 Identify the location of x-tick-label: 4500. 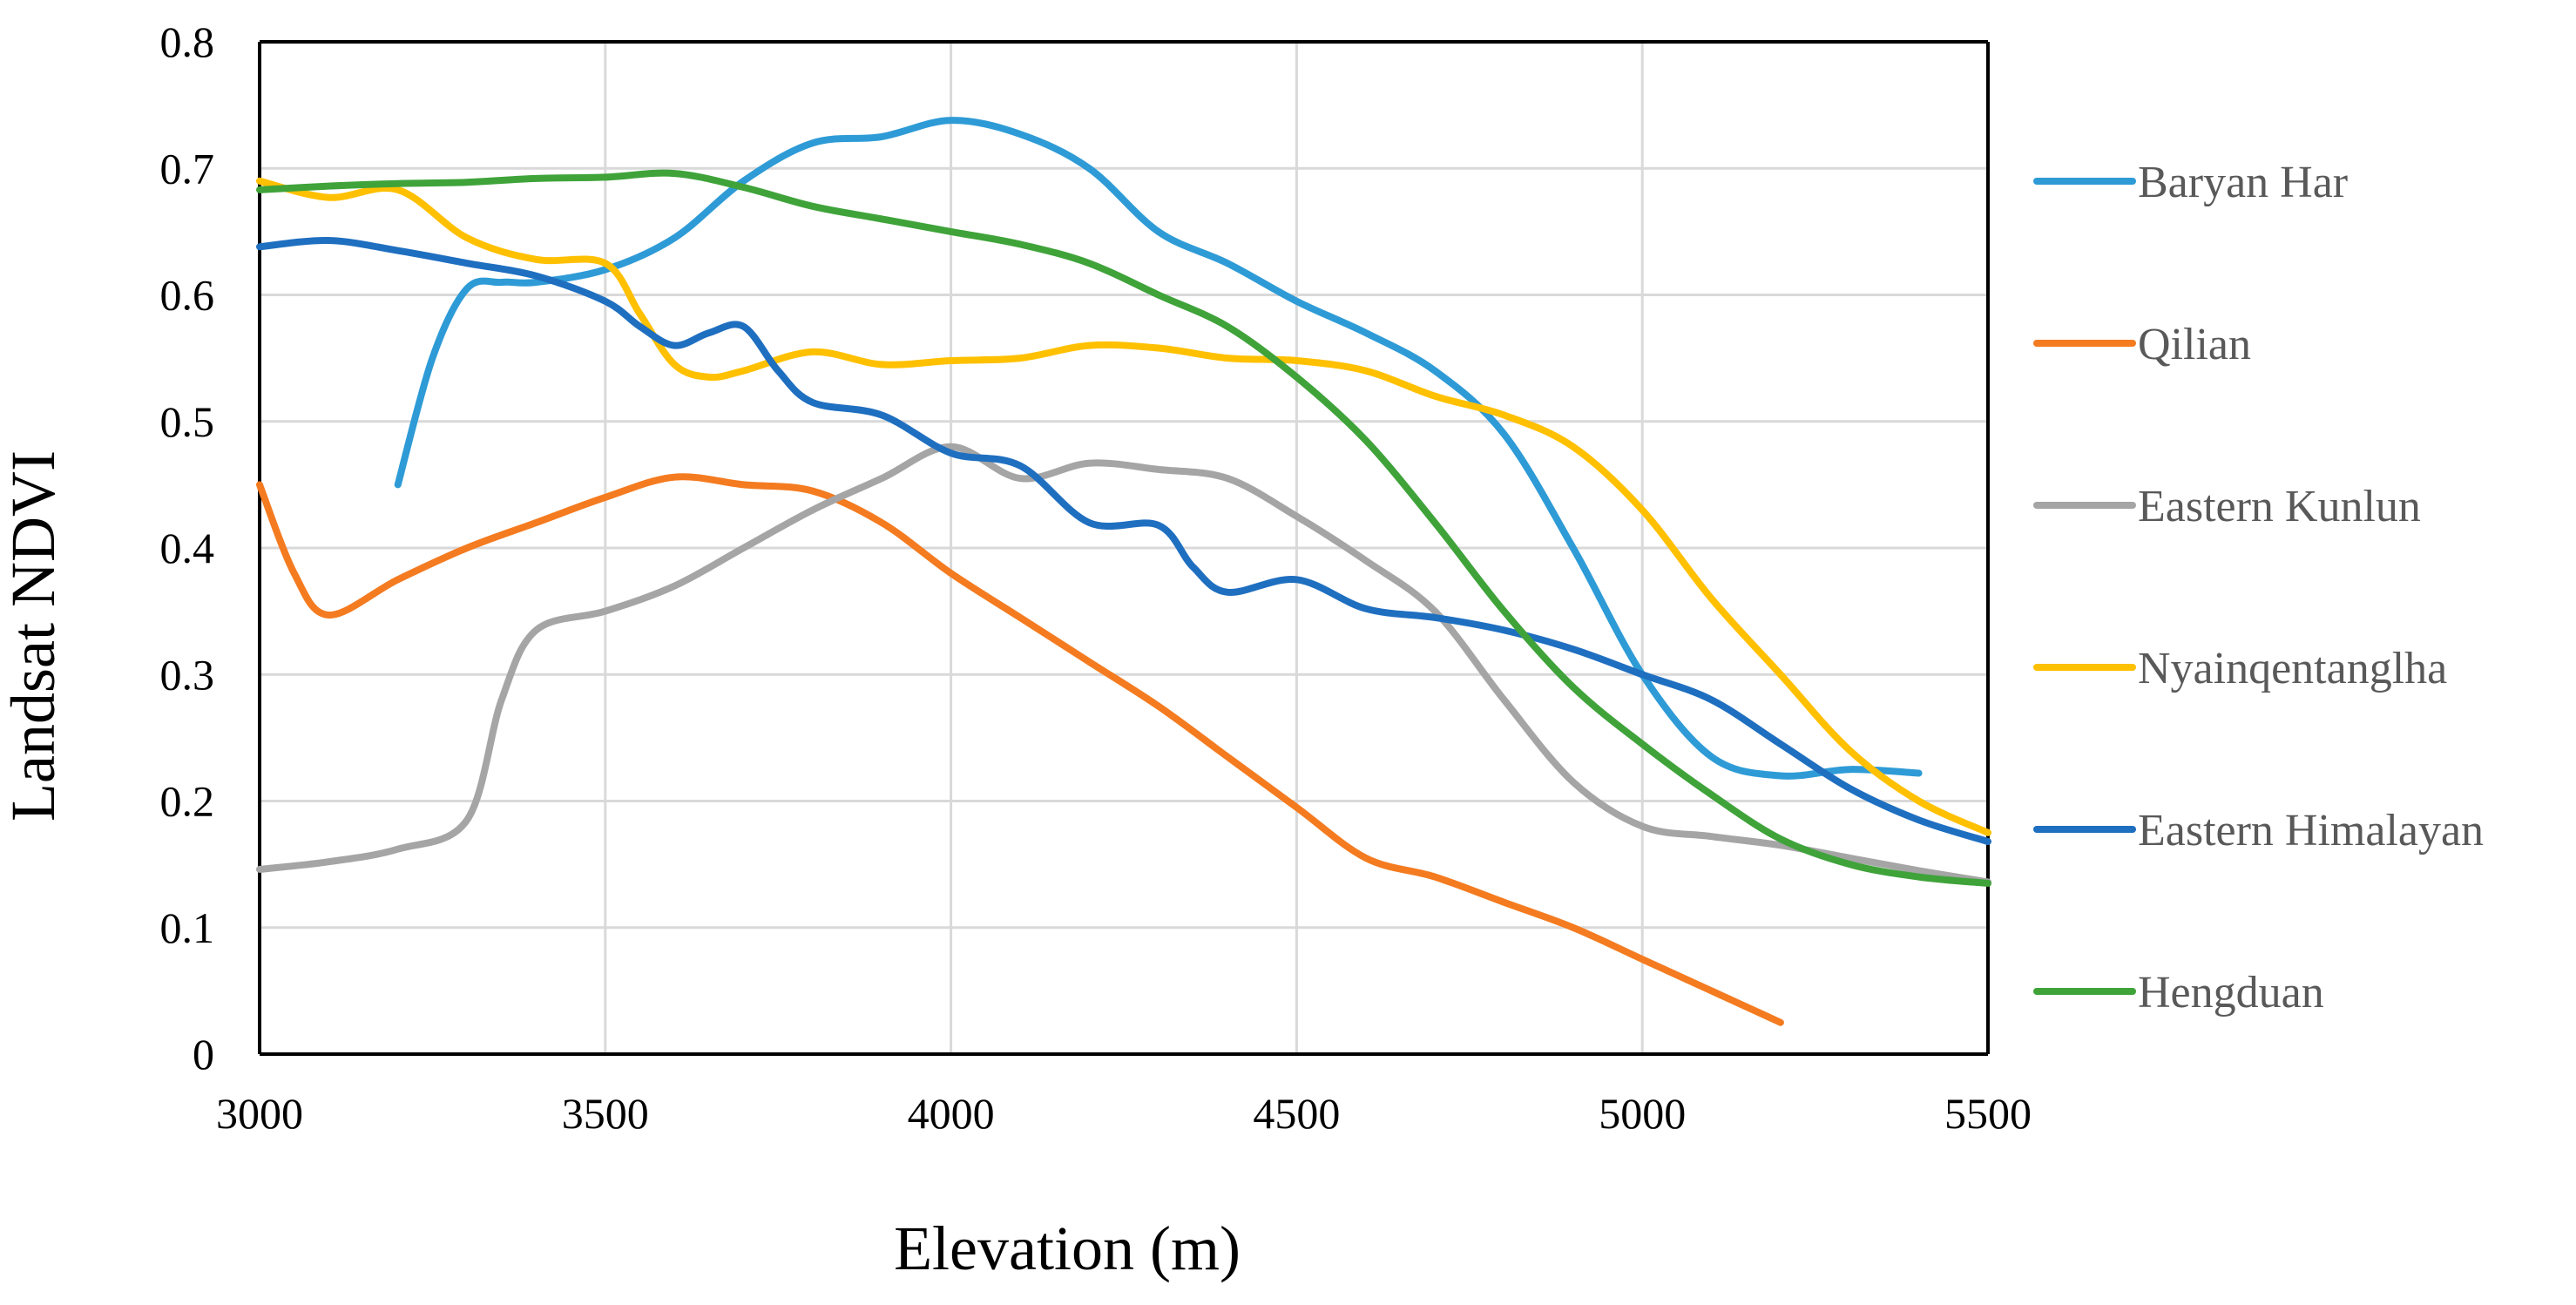
(1296, 1113).